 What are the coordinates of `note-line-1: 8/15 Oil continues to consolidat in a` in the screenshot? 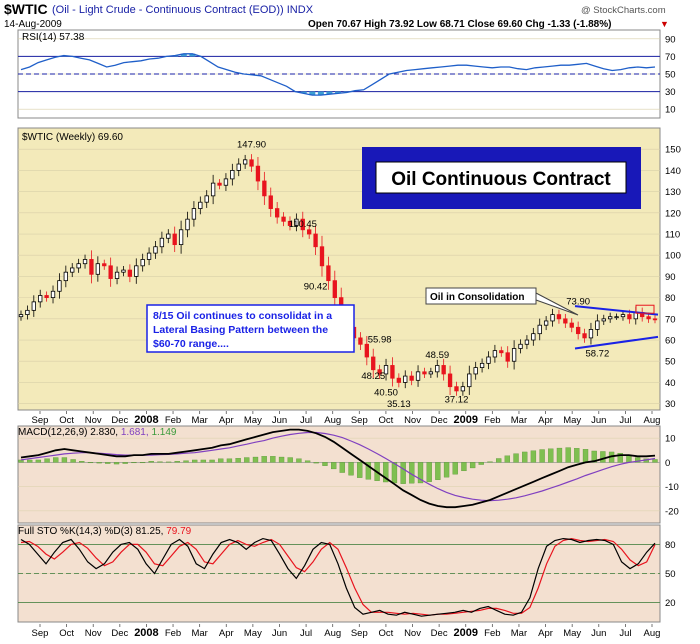 It's located at (242, 316).